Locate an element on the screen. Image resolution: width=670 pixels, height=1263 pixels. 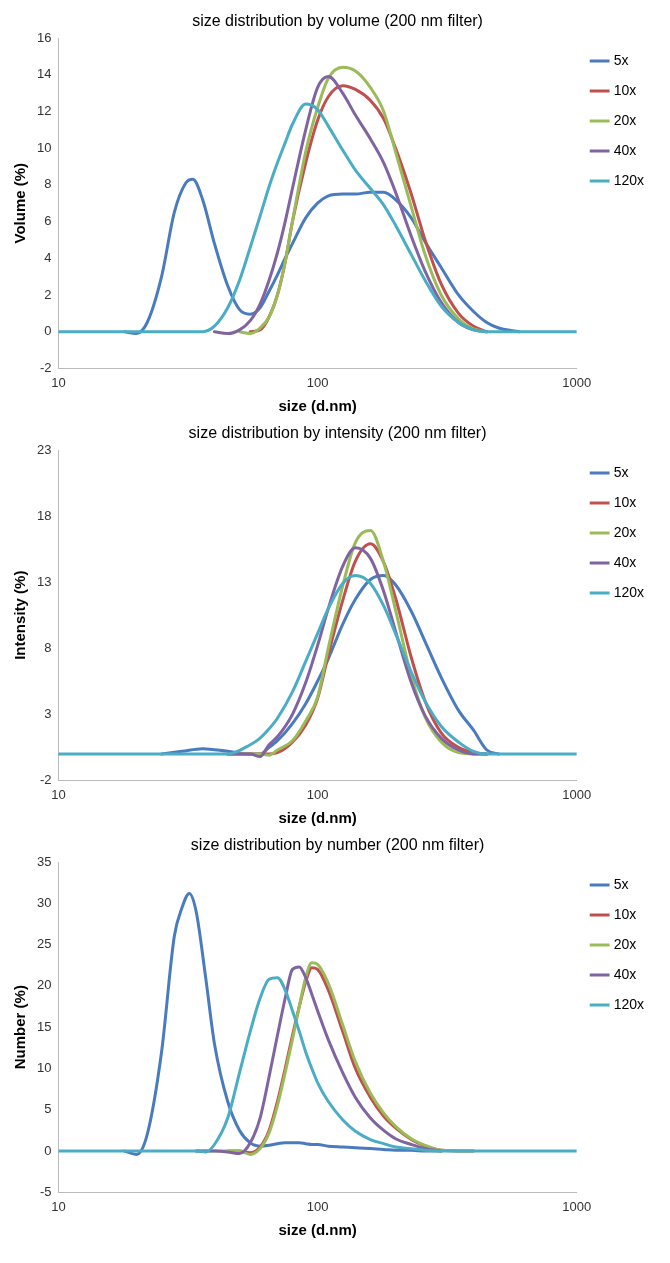
chart-title: size distribution by intensity (200 nm filter) is located at coordinates (337, 433).